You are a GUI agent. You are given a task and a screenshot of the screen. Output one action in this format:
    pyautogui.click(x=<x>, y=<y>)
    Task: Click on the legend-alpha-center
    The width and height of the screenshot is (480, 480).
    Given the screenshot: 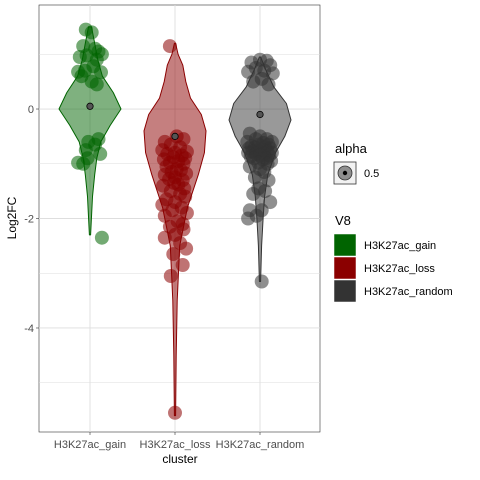 What is the action you would take?
    pyautogui.click(x=345, y=173)
    